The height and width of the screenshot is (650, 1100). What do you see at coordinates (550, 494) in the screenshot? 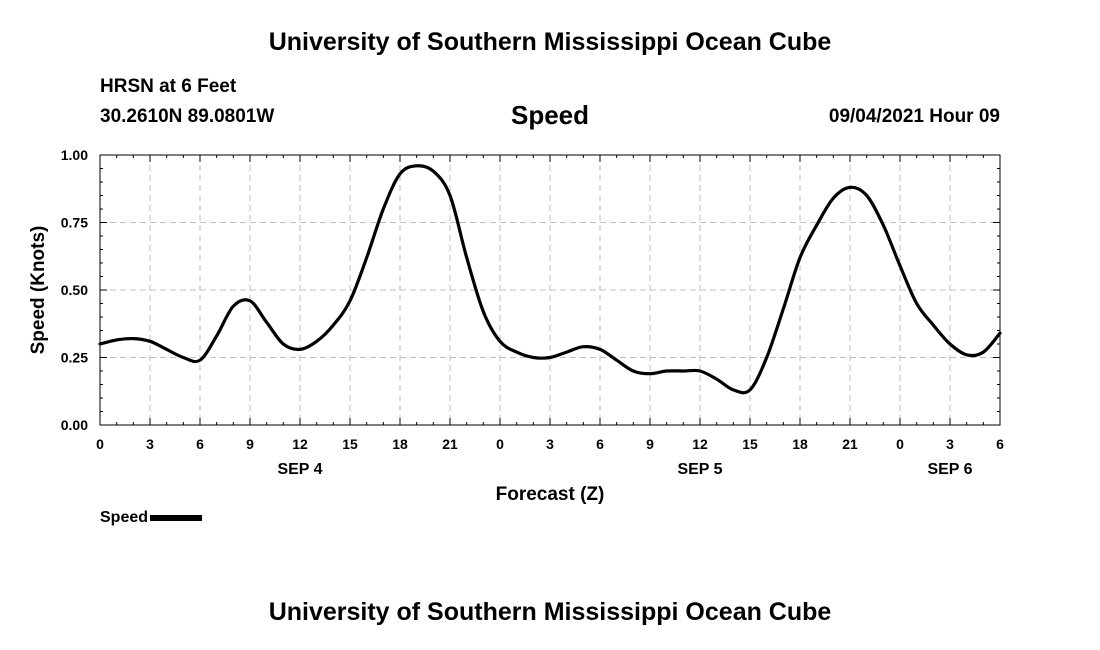
I see `x-axis-title: Forecast (Z)` at bounding box center [550, 494].